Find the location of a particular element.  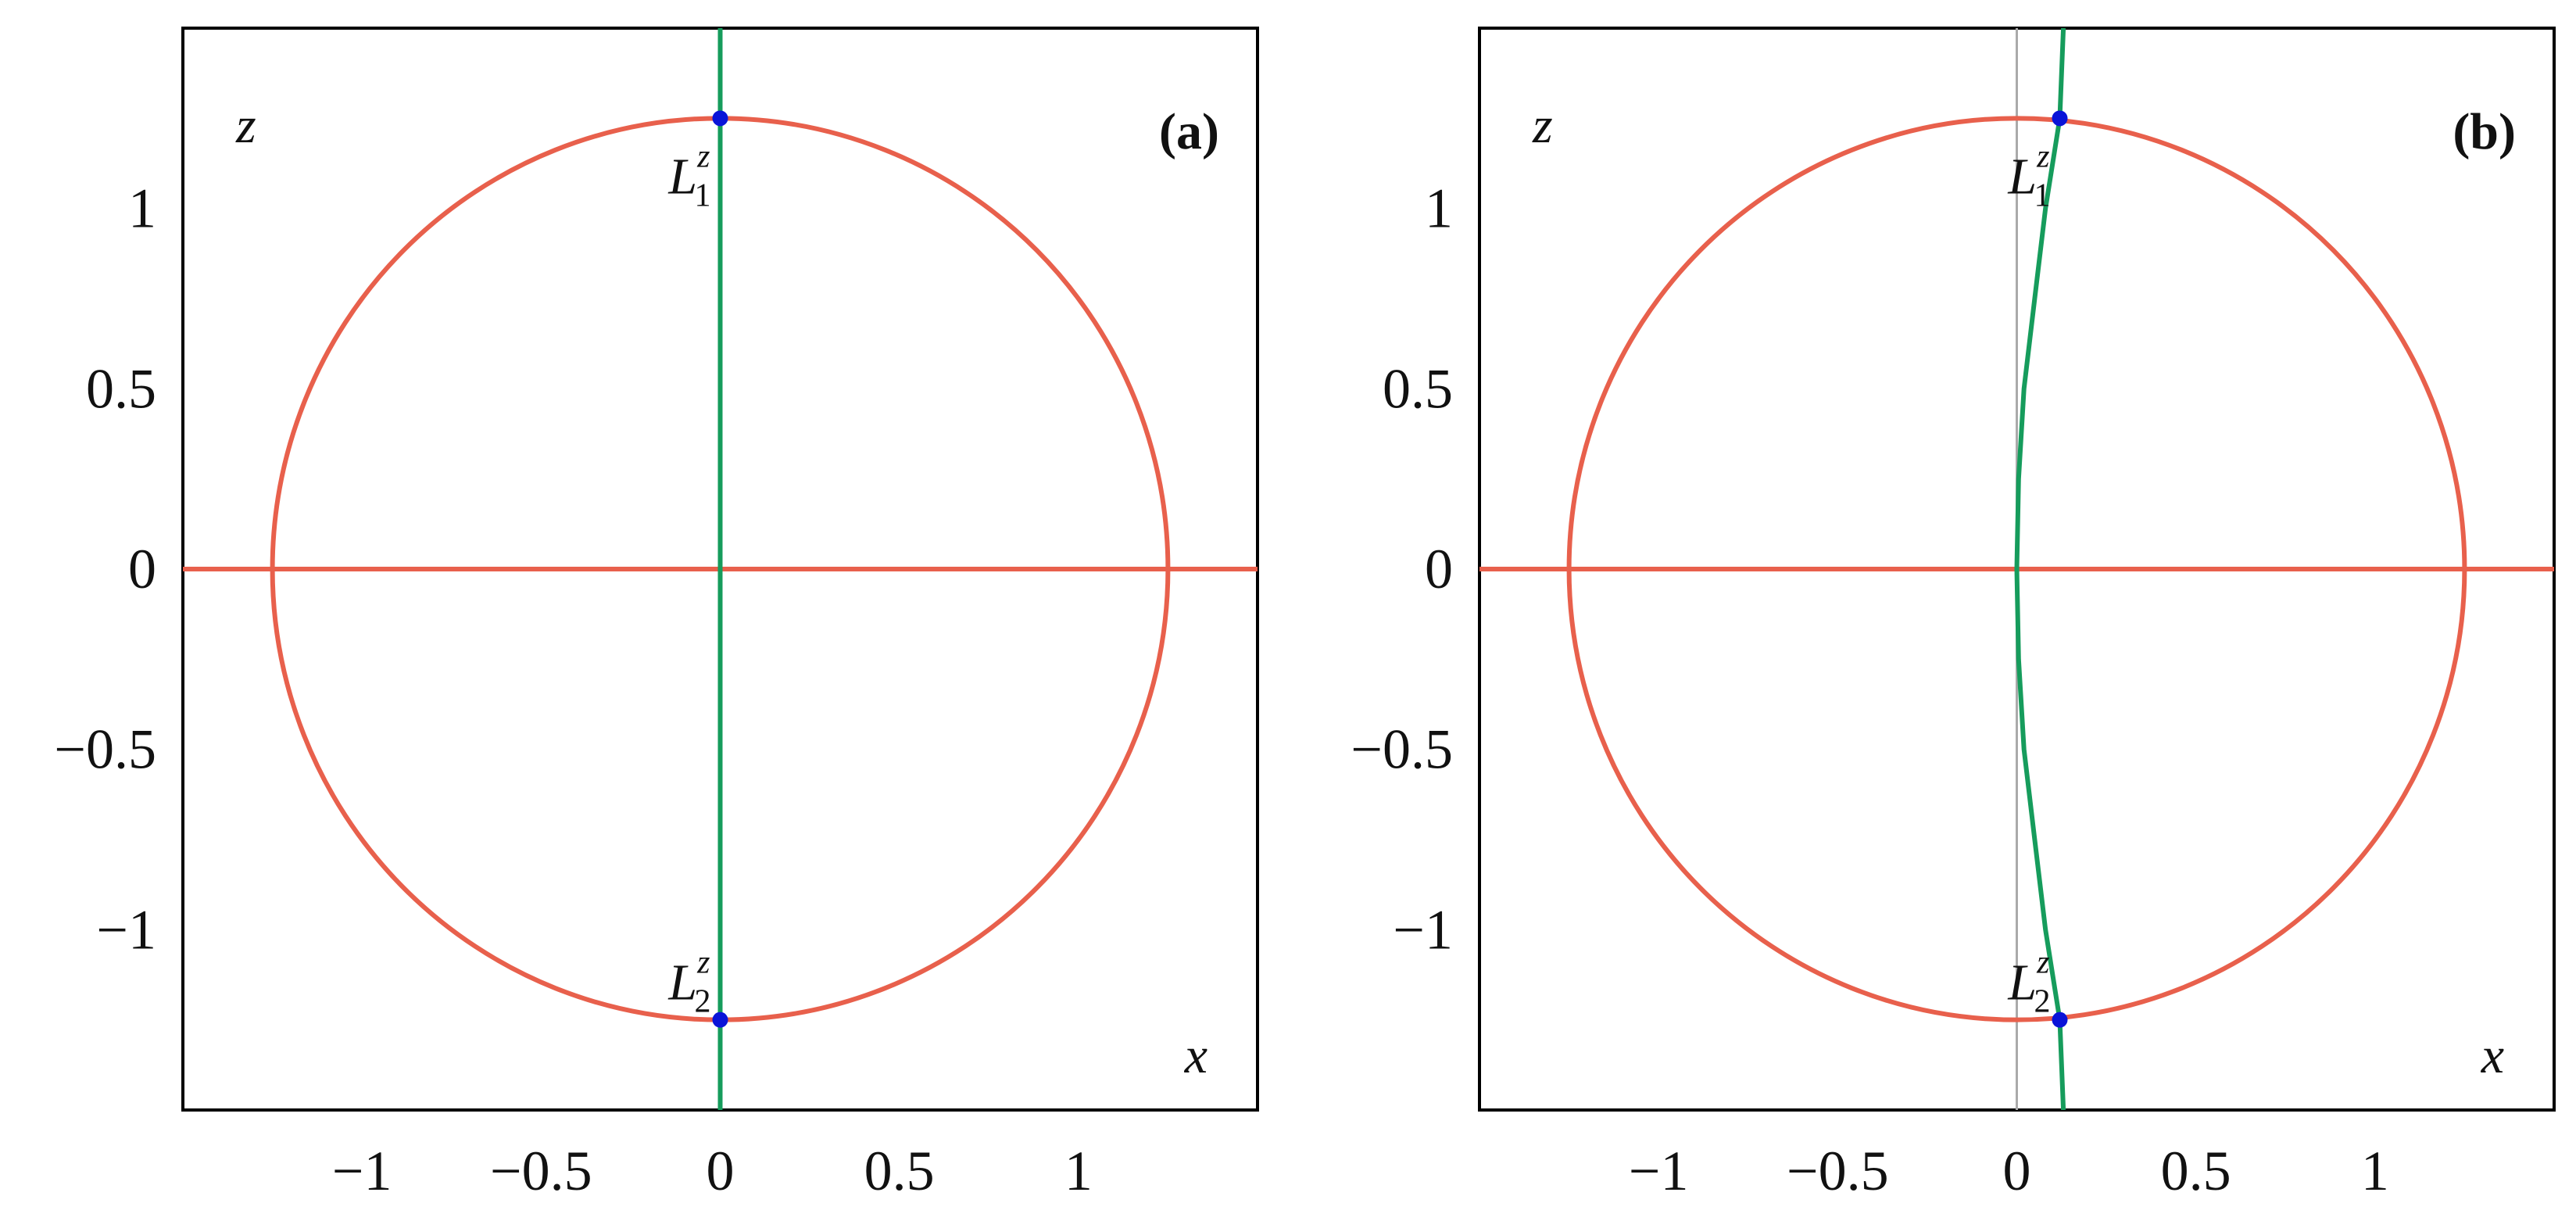

panel-a-y-tick-label: 0.5 is located at coordinates (121, 388).